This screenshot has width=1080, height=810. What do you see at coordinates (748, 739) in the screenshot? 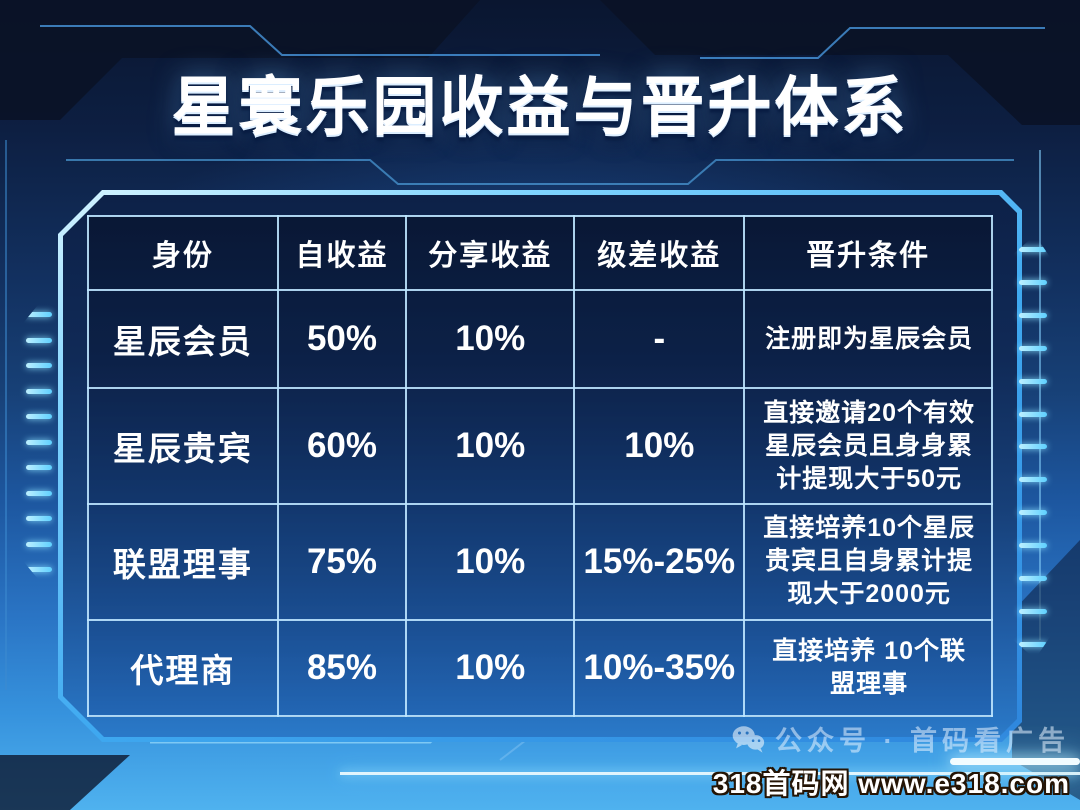
I see `wechat-icon` at bounding box center [748, 739].